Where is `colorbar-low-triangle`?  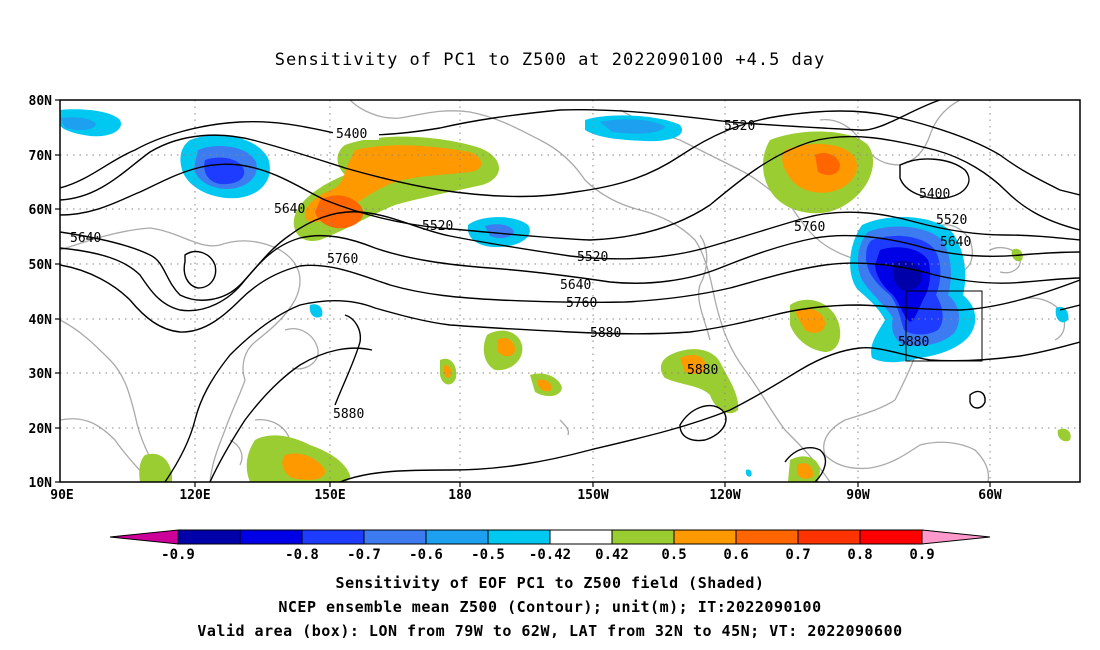
colorbar-low-triangle is located at coordinates (144, 537).